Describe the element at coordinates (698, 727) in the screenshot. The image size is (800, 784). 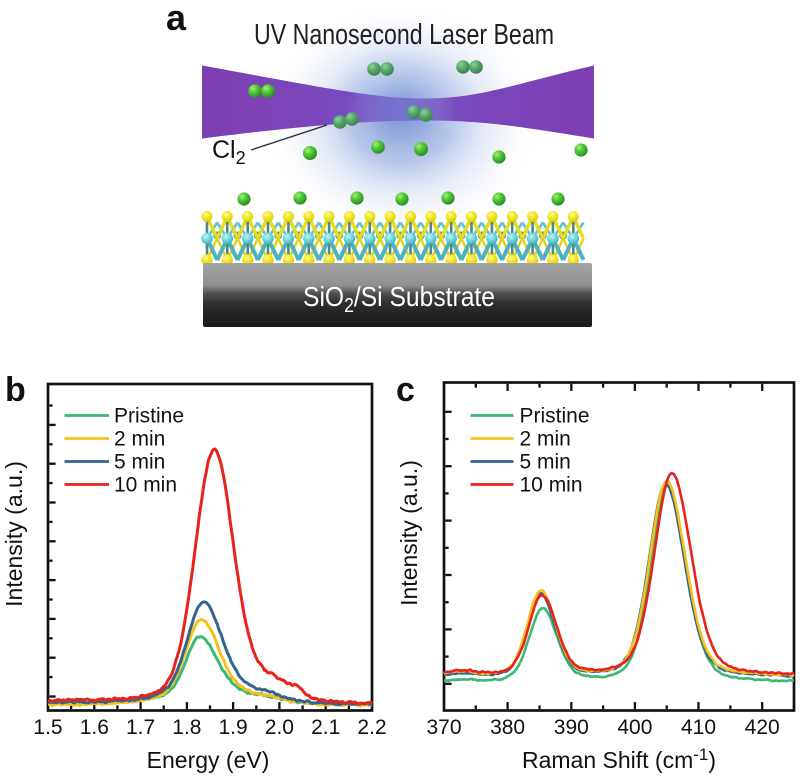
I see `svg-text: 410` at that location.